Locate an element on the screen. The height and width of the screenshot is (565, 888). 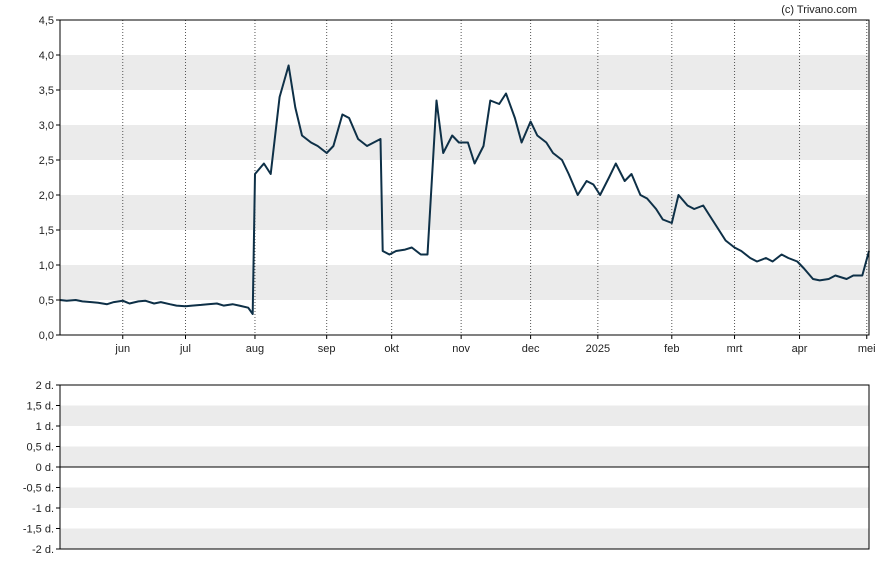
x-tick-label: jun is located at coordinates (122, 349).